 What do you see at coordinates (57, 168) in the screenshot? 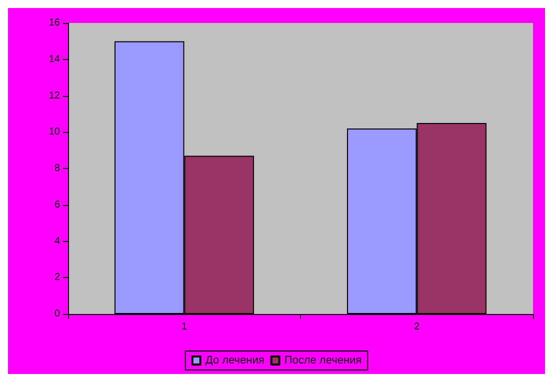
I see `y-tick-label: 8` at bounding box center [57, 168].